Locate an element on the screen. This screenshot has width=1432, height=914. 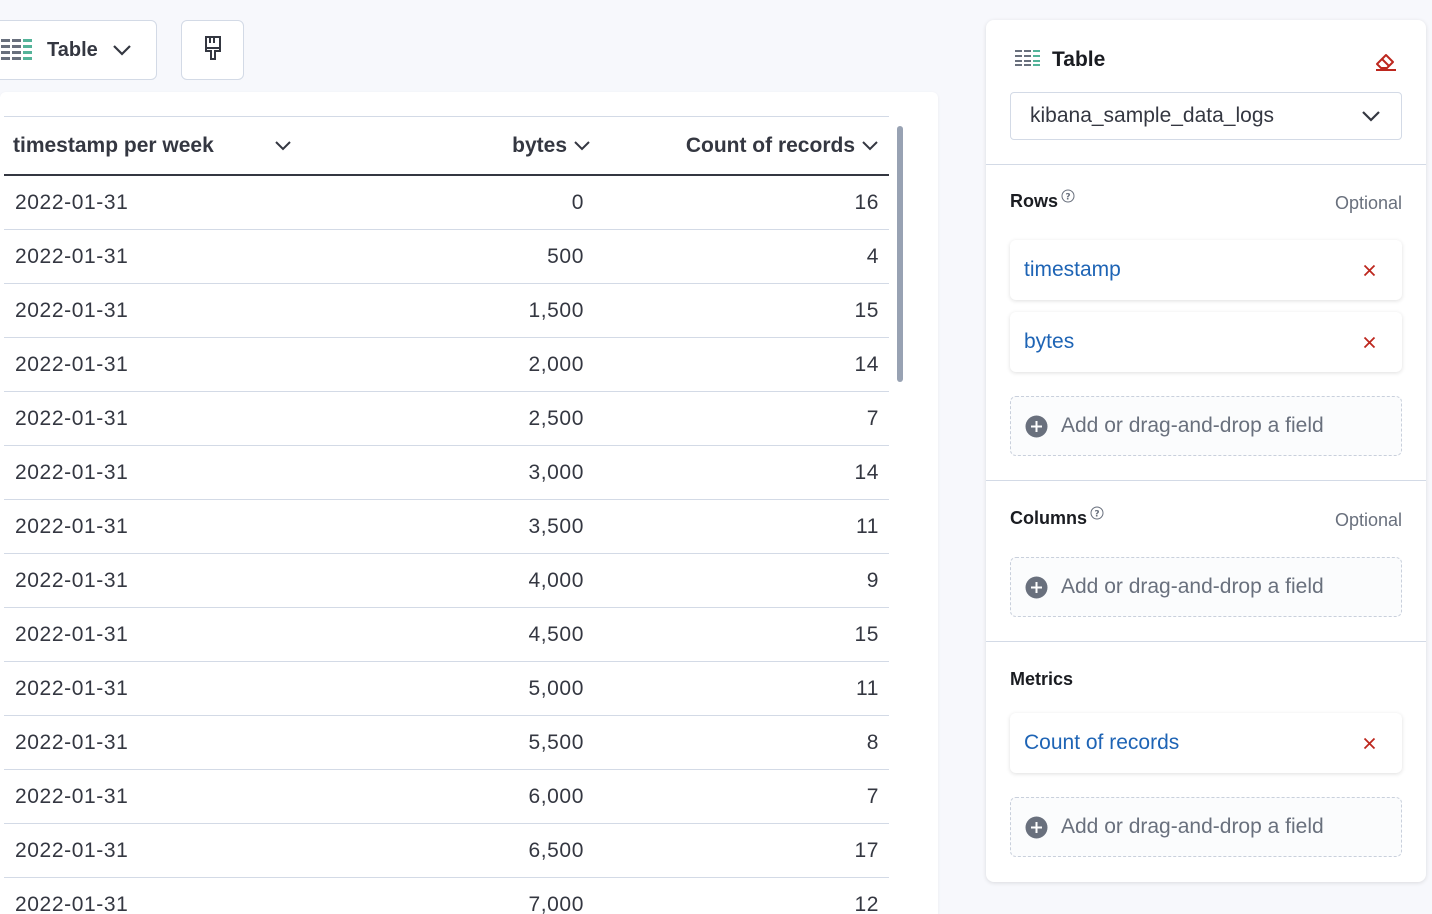
table-row: 2022-01-31 7,000 12 is located at coordinates (446, 896).